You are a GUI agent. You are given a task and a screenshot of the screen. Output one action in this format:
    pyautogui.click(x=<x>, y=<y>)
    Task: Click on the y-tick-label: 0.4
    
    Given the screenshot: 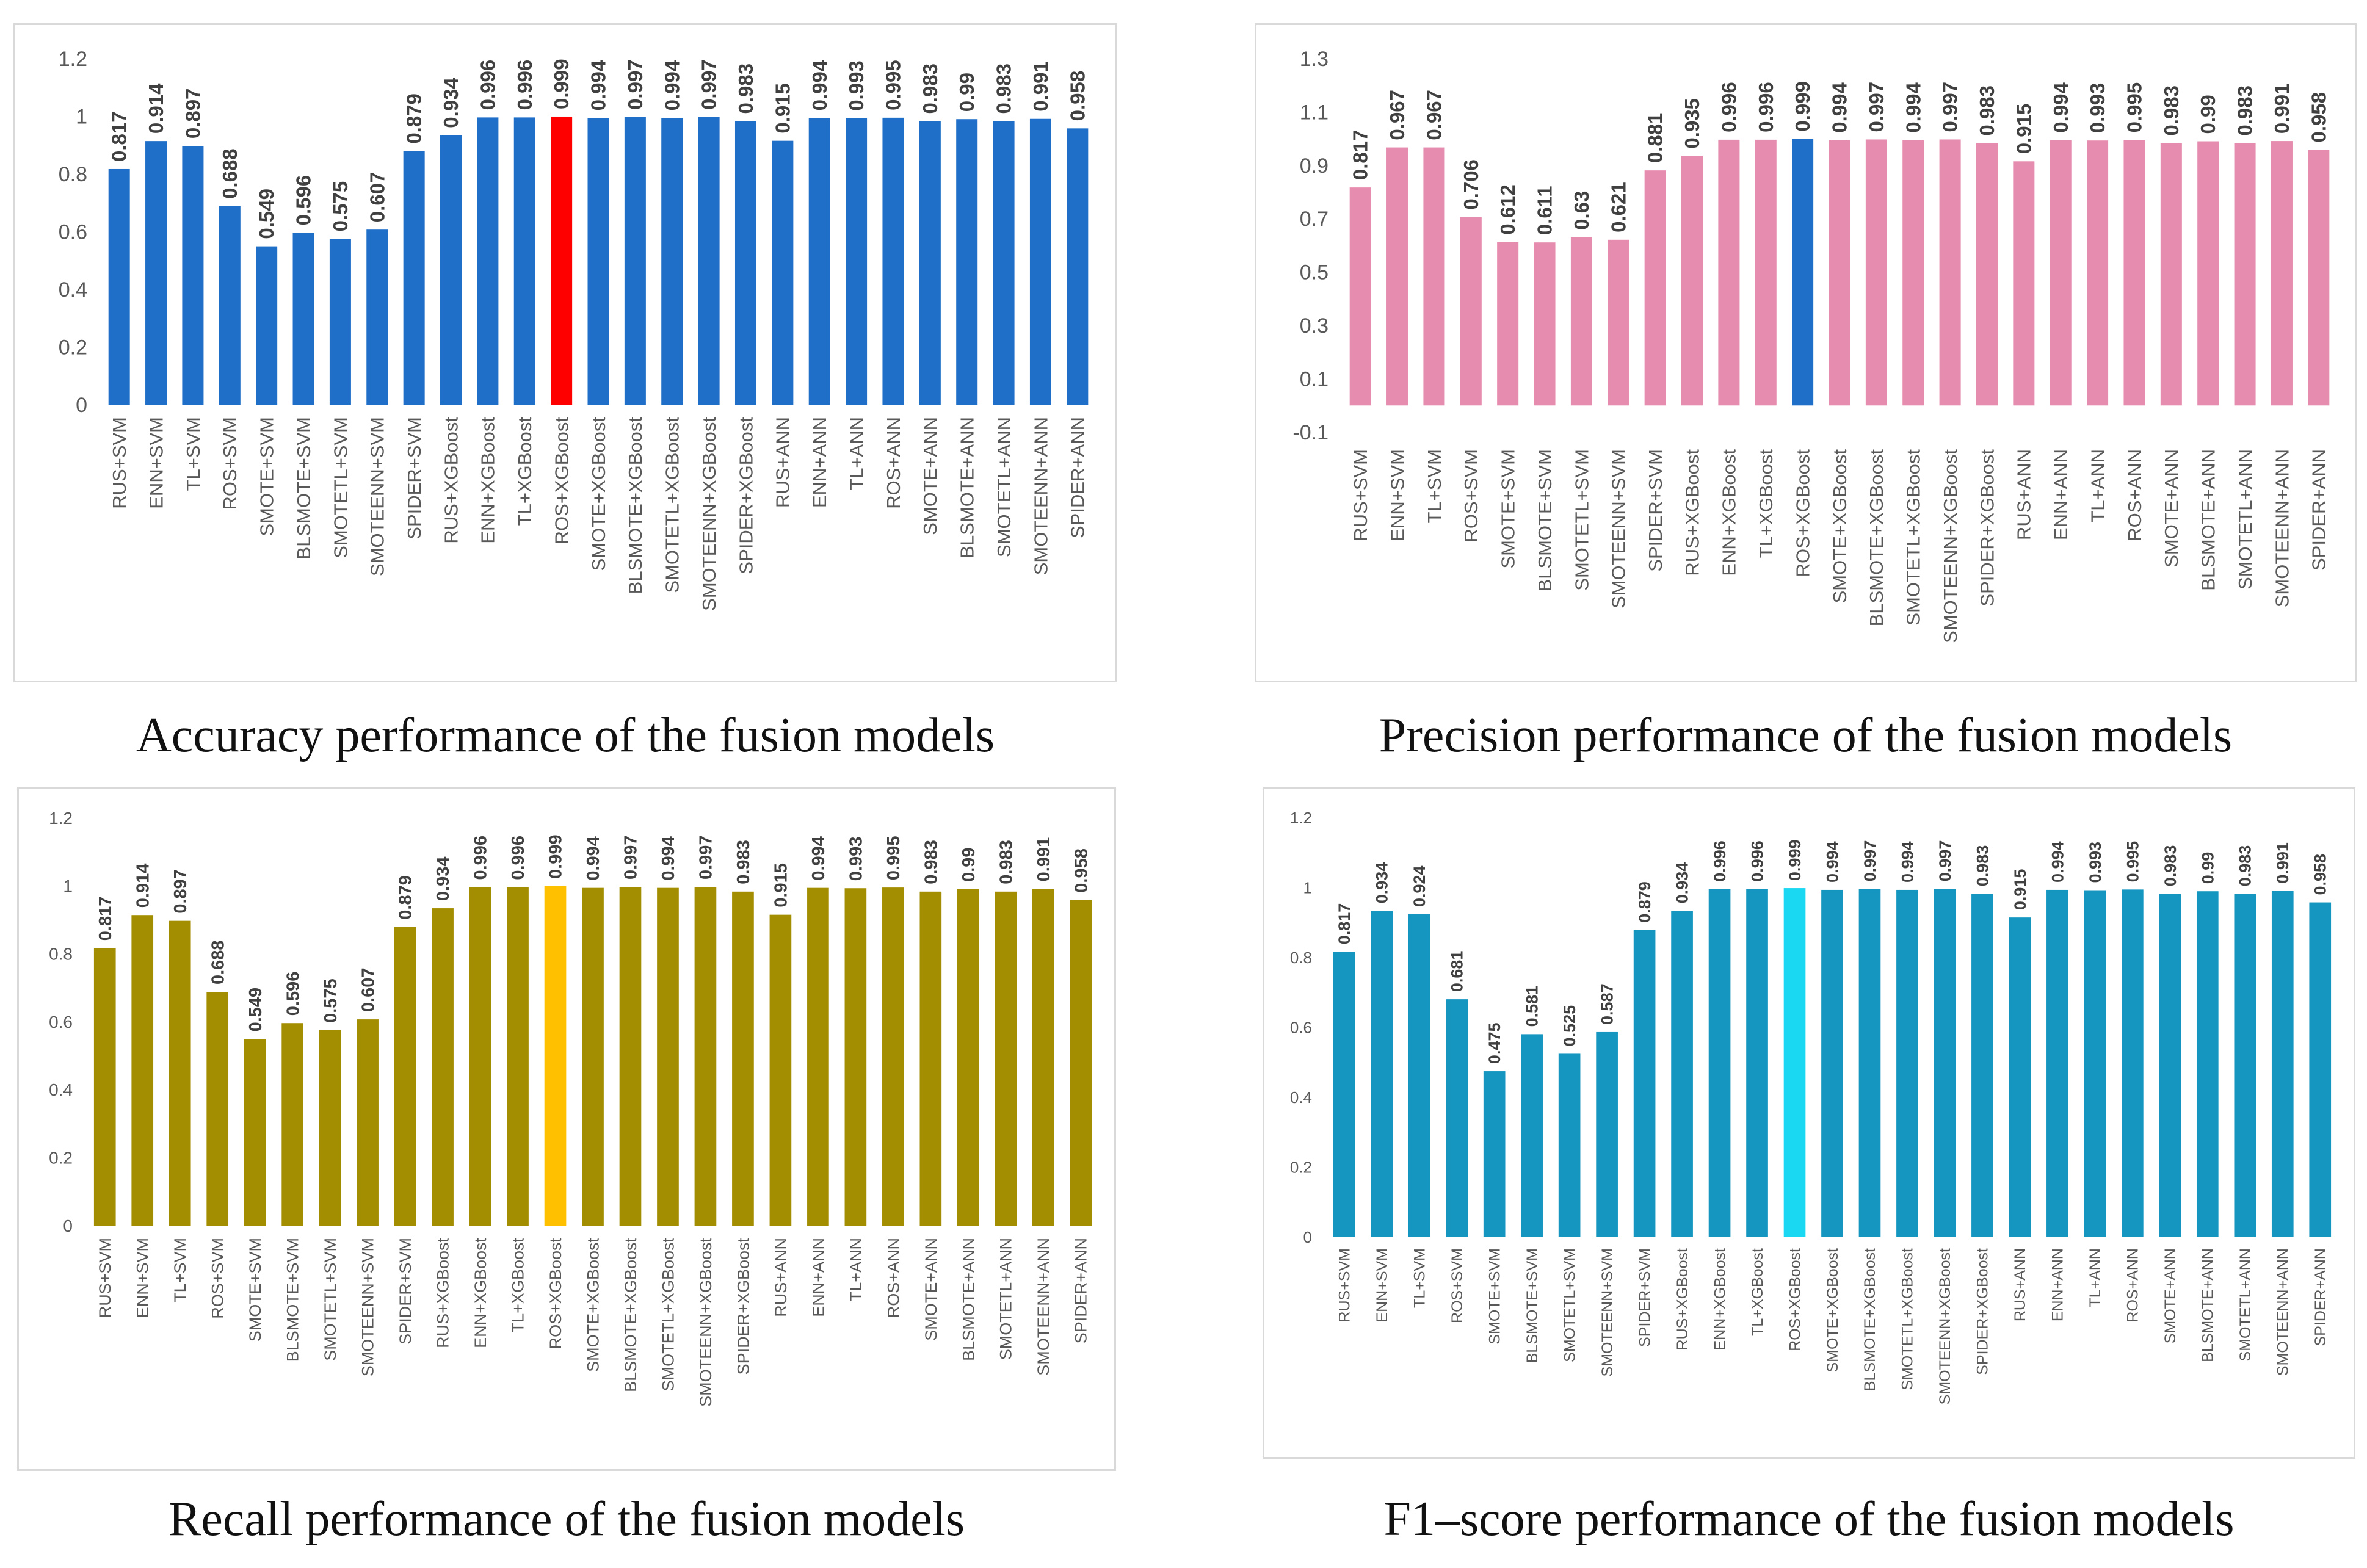 What is the action you would take?
    pyautogui.click(x=1301, y=1097)
    